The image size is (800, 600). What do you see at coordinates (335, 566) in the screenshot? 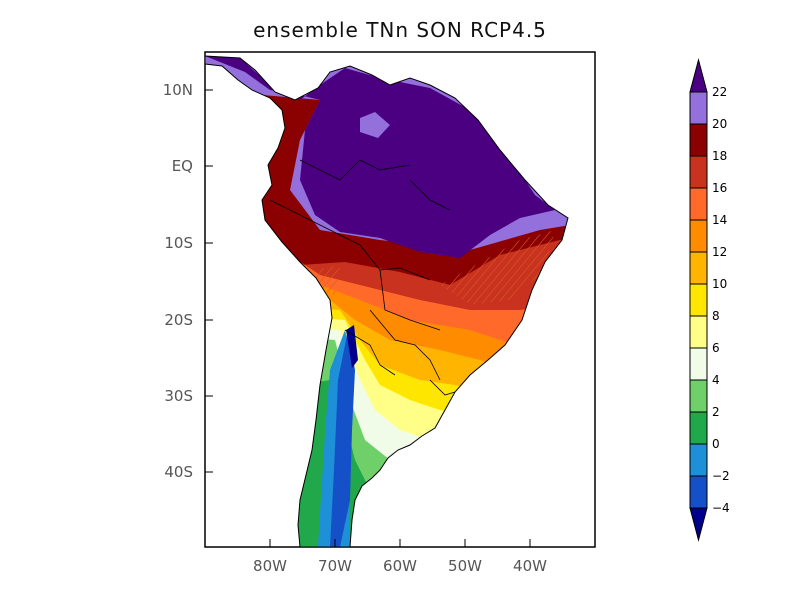
I see `lon-label: 70W` at bounding box center [335, 566].